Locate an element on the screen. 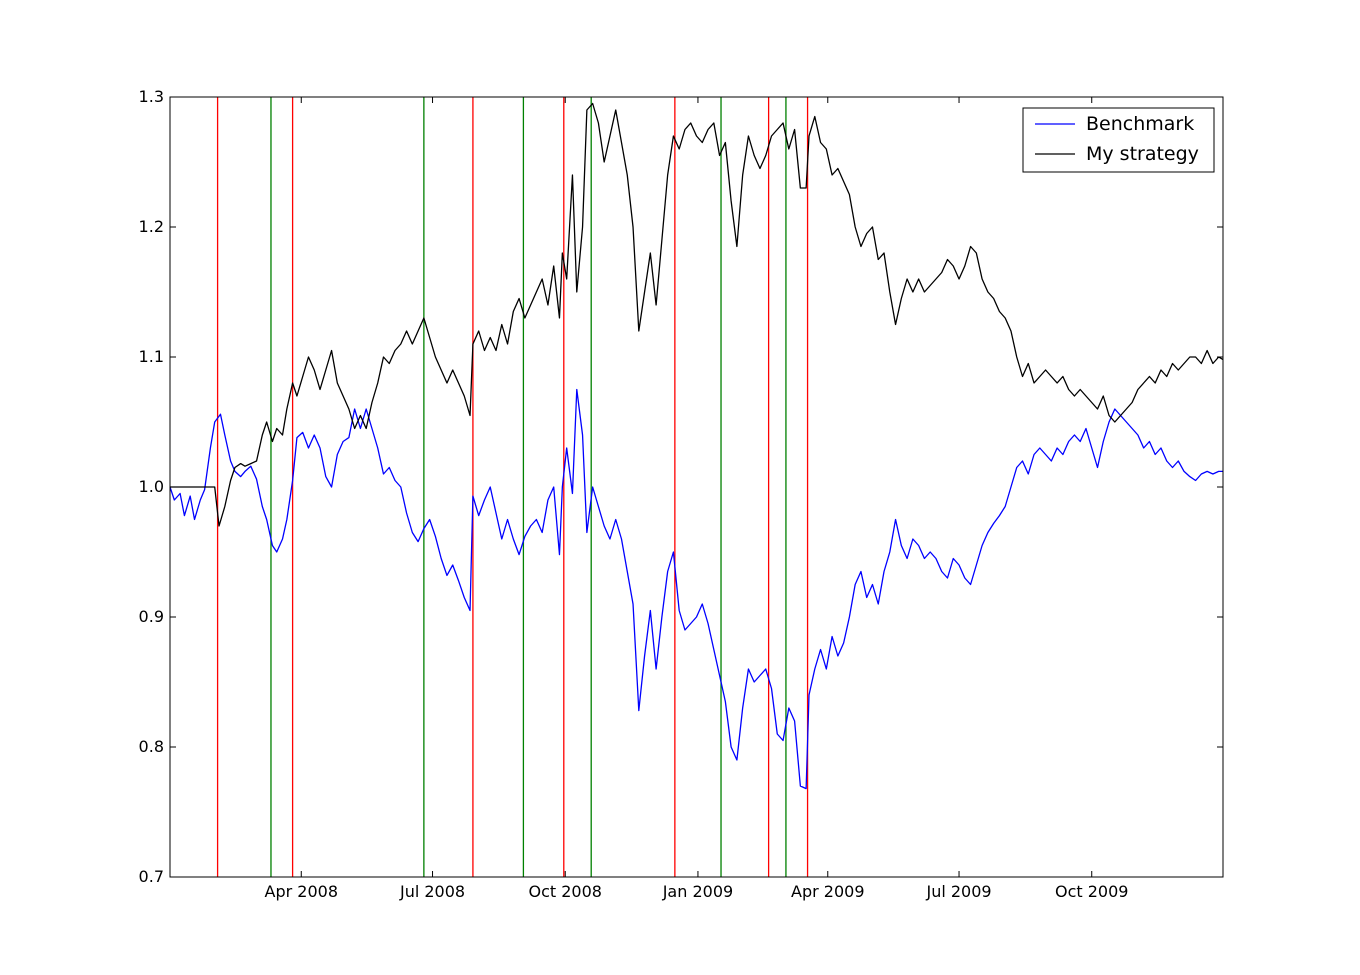  y-tick-label: 1.2 is located at coordinates (151, 226).